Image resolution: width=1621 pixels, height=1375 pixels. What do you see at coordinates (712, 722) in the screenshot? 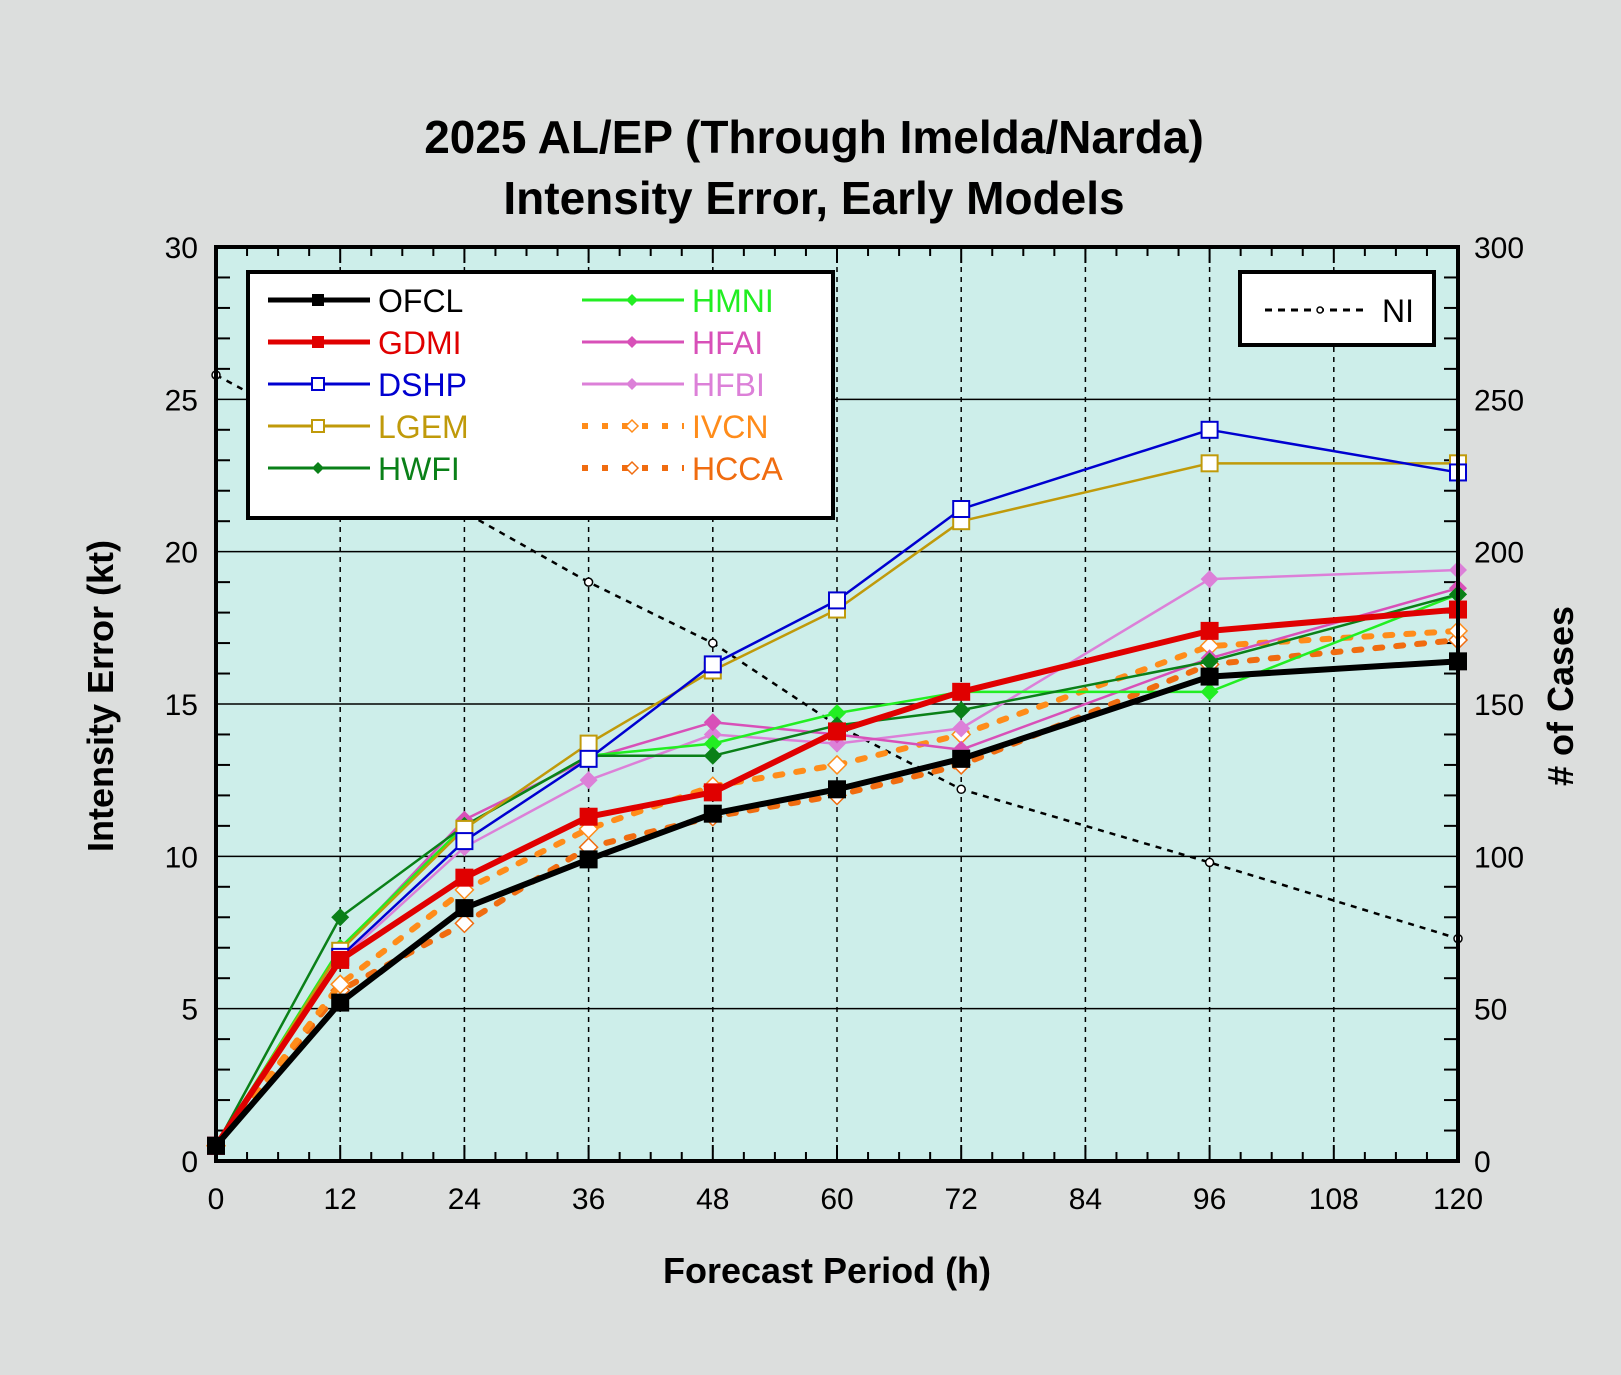
I see `data-point-hfai` at bounding box center [712, 722].